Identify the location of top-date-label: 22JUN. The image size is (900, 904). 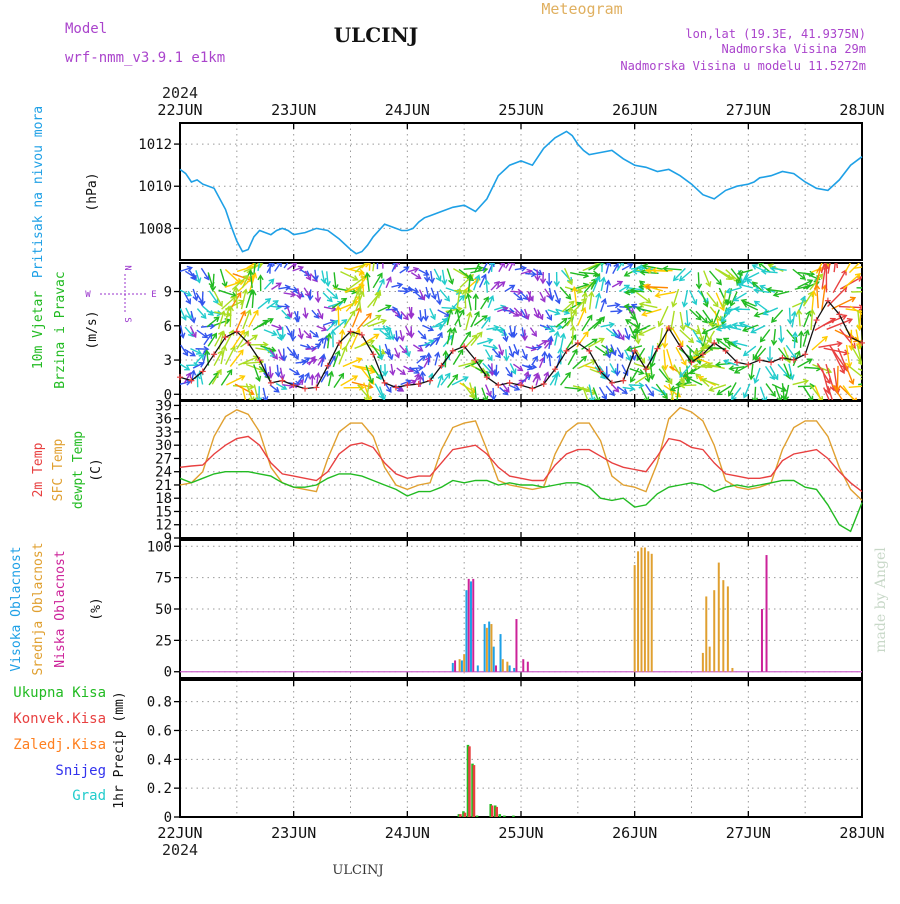
(179, 110).